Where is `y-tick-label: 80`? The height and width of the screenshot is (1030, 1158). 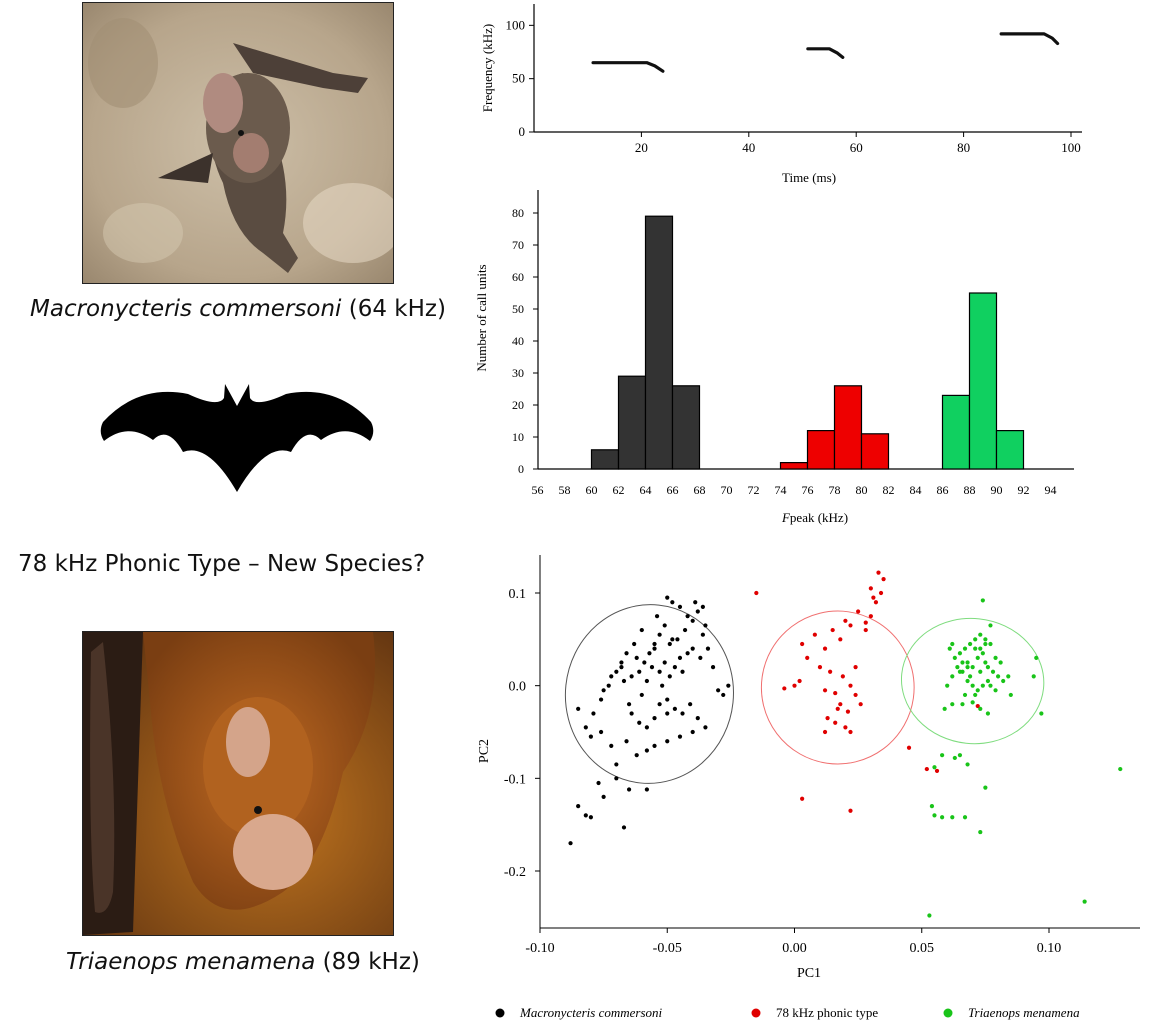 y-tick-label: 80 is located at coordinates (518, 213).